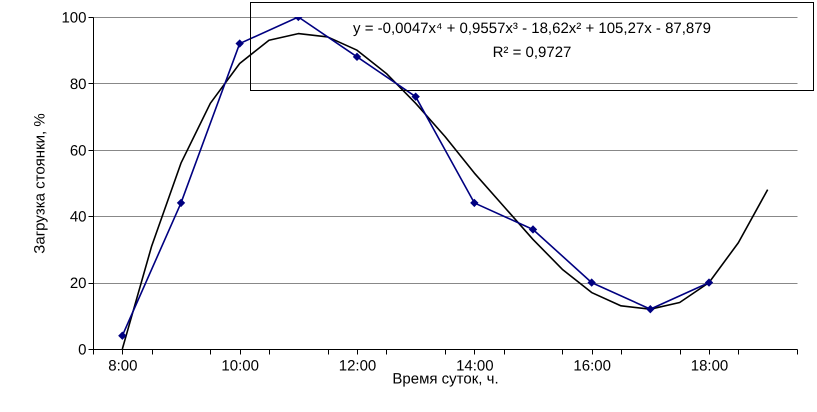  Describe the element at coordinates (78, 151) in the screenshot. I see `y-tick-label: 60` at that location.